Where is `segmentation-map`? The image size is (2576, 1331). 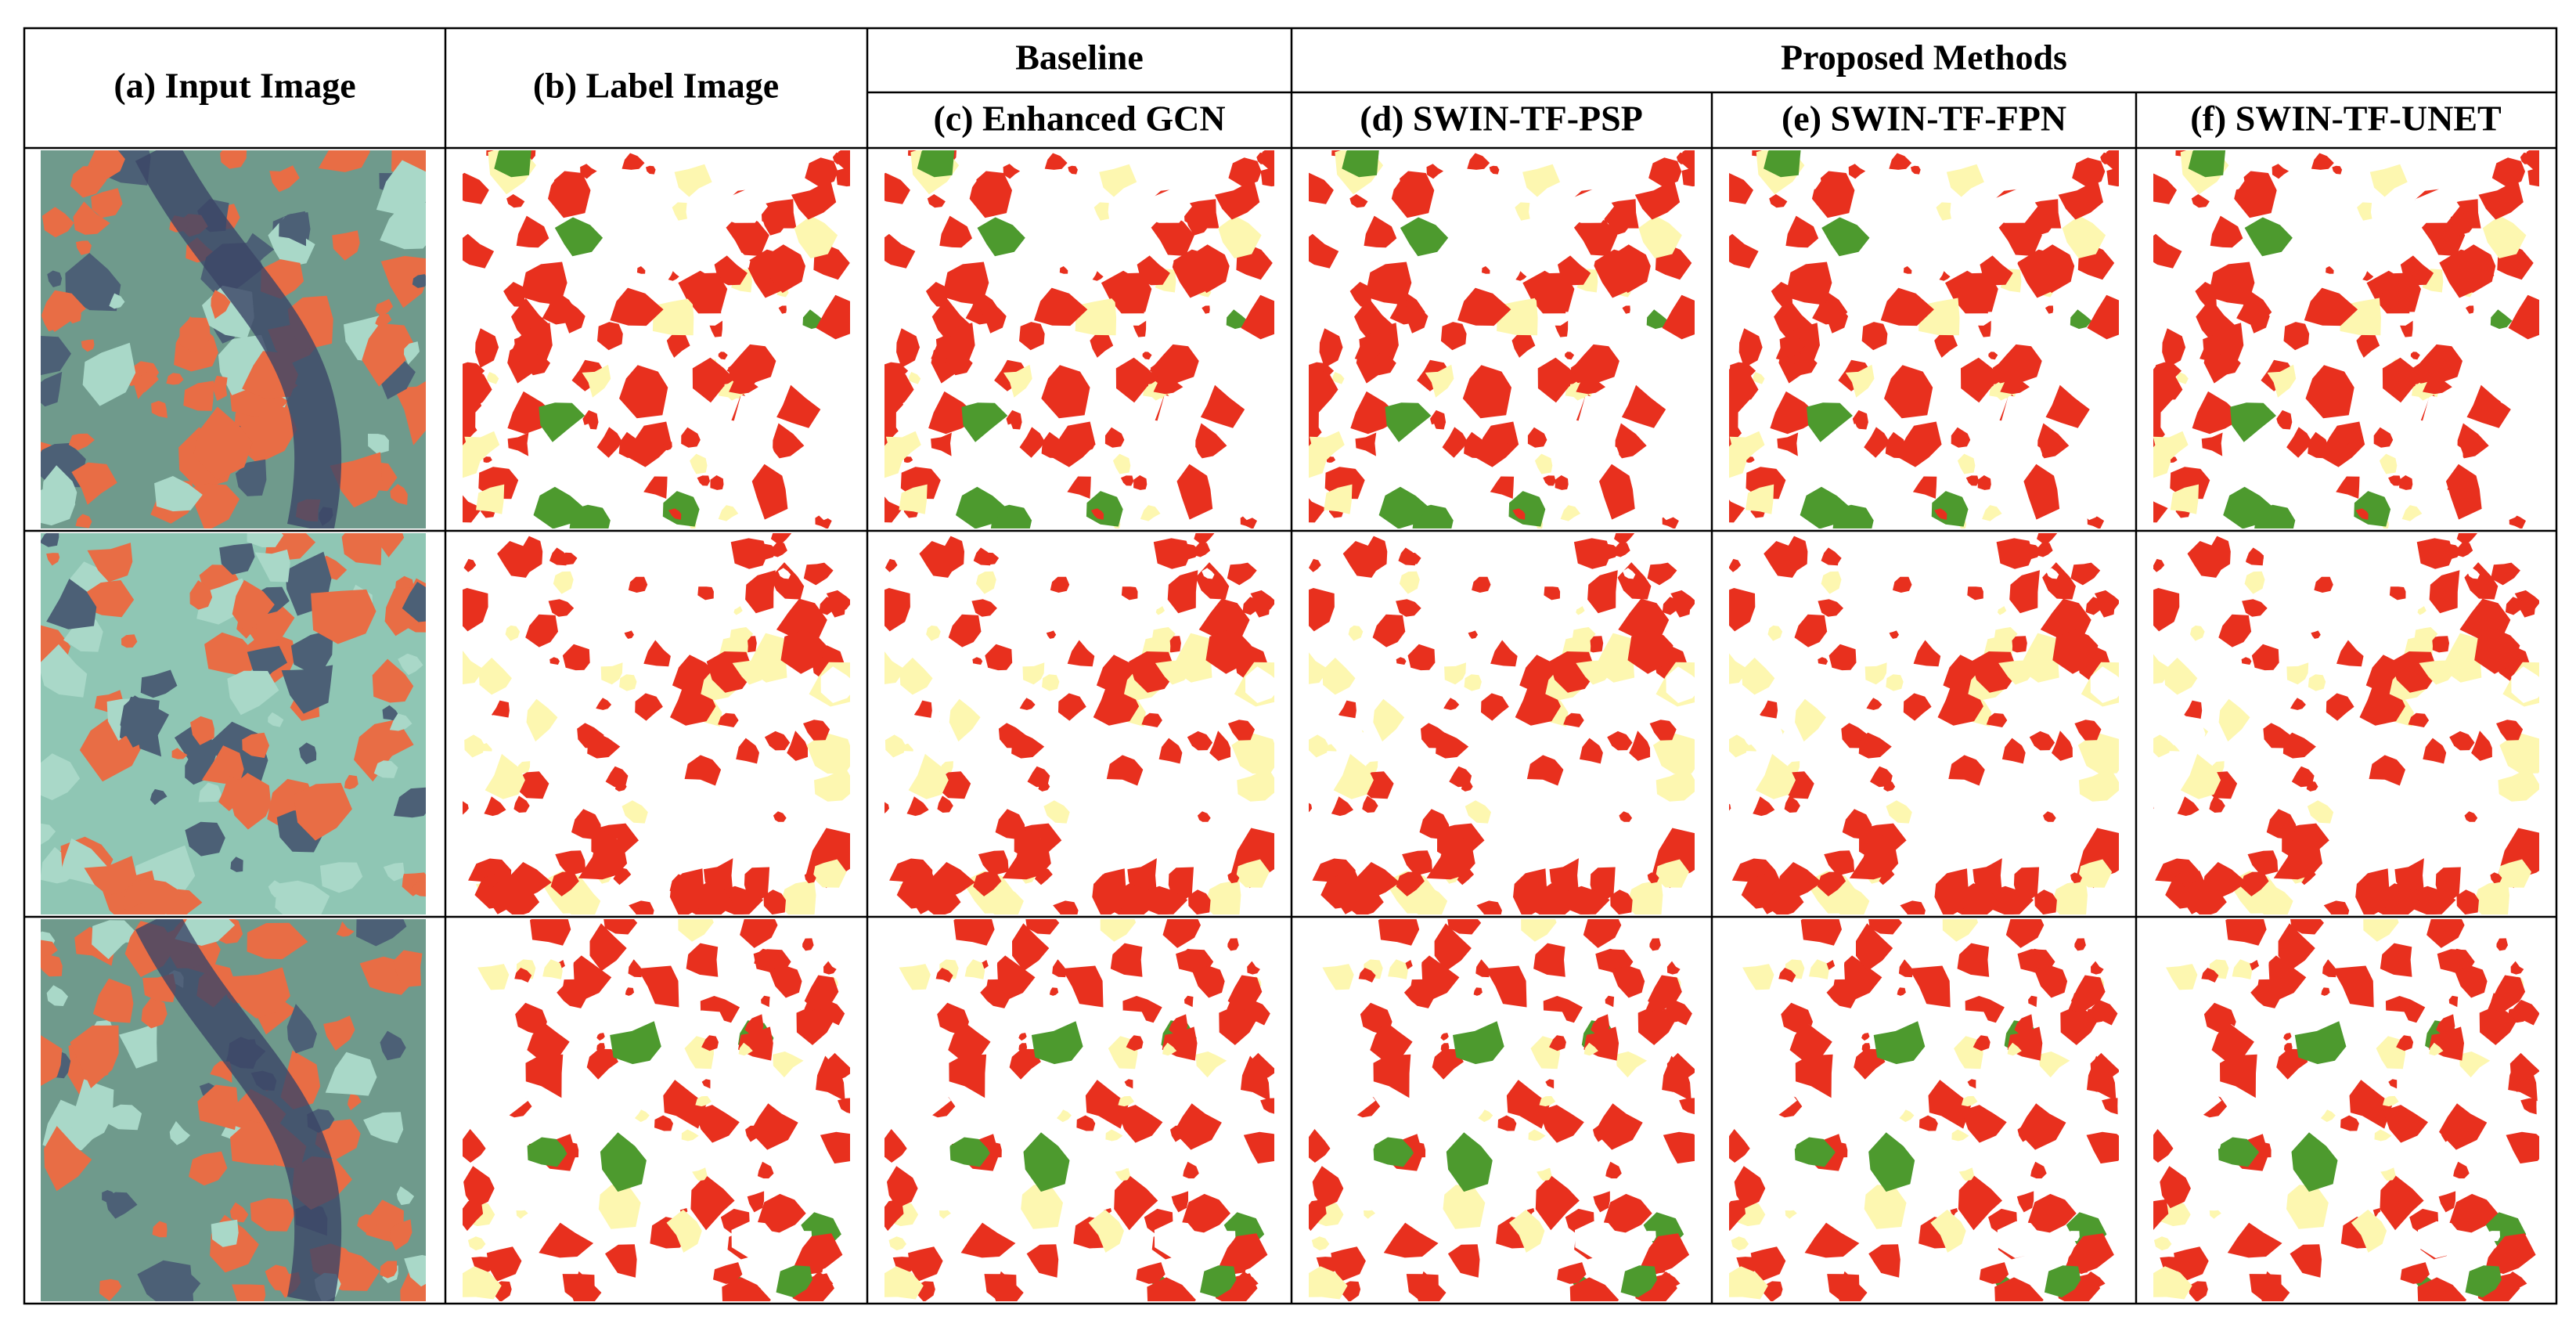
segmentation-map is located at coordinates (2346, 1110).